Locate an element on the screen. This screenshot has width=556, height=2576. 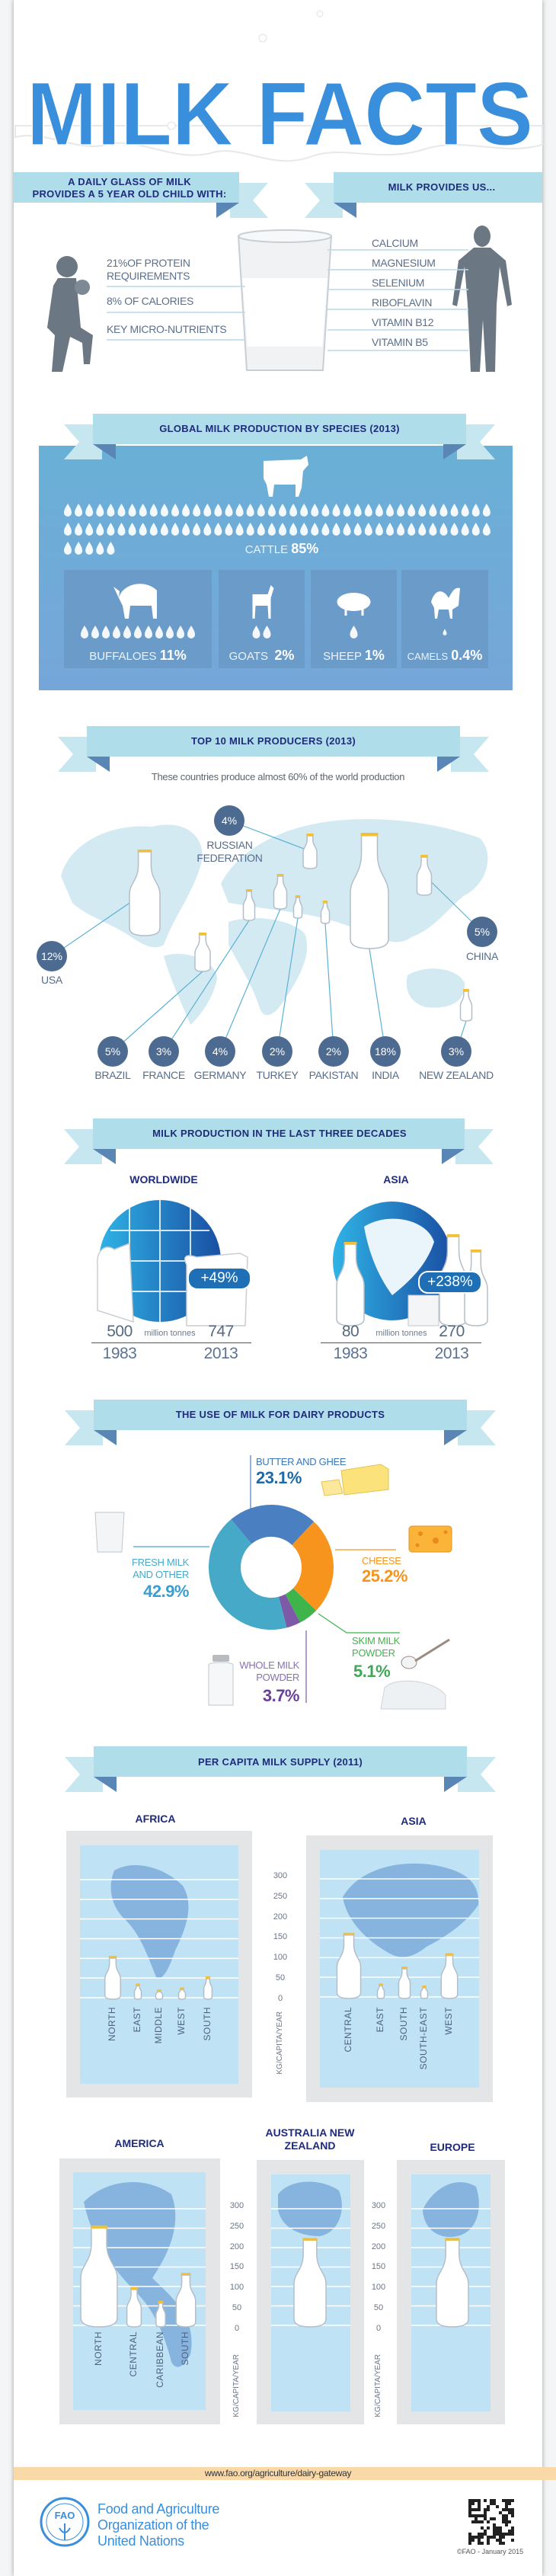
producers-heading: TOP 10 MILK PRODUCERS (2013) is located at coordinates (273, 741).